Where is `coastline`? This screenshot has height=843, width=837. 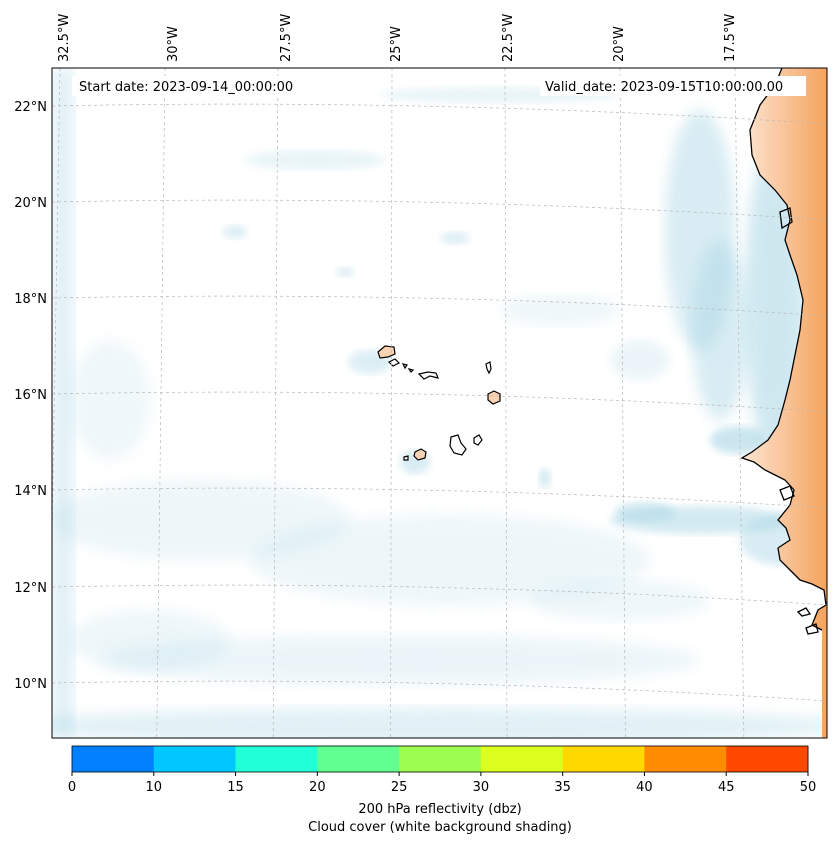 coastline is located at coordinates (783, 349).